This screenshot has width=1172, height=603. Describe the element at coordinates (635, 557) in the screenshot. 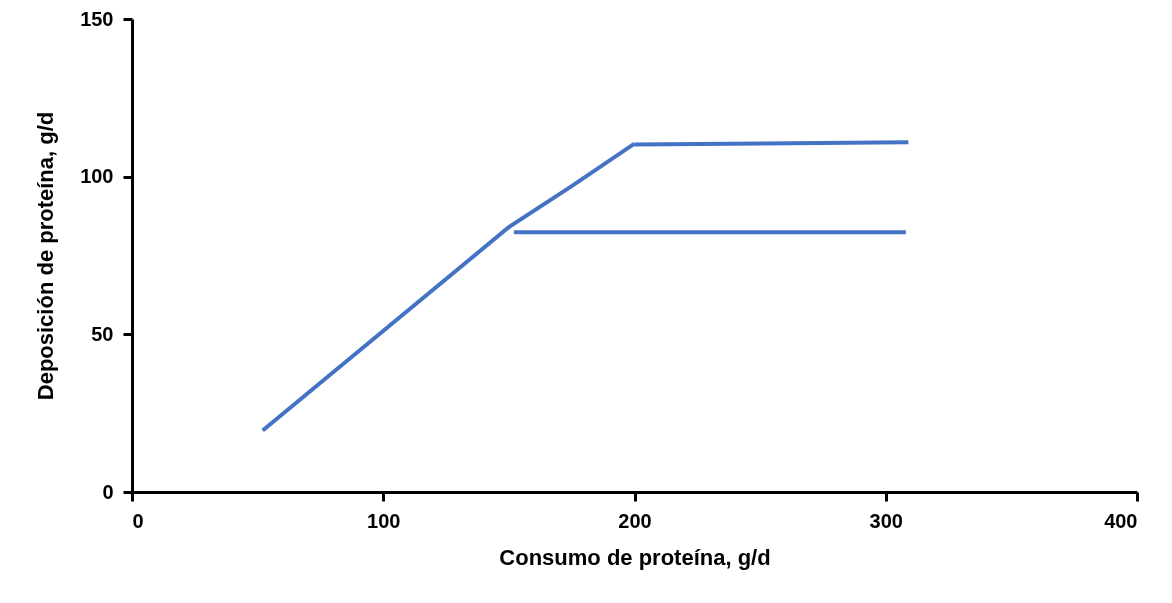

I see `x-axis-title: Consumo de proteína, g/d` at that location.